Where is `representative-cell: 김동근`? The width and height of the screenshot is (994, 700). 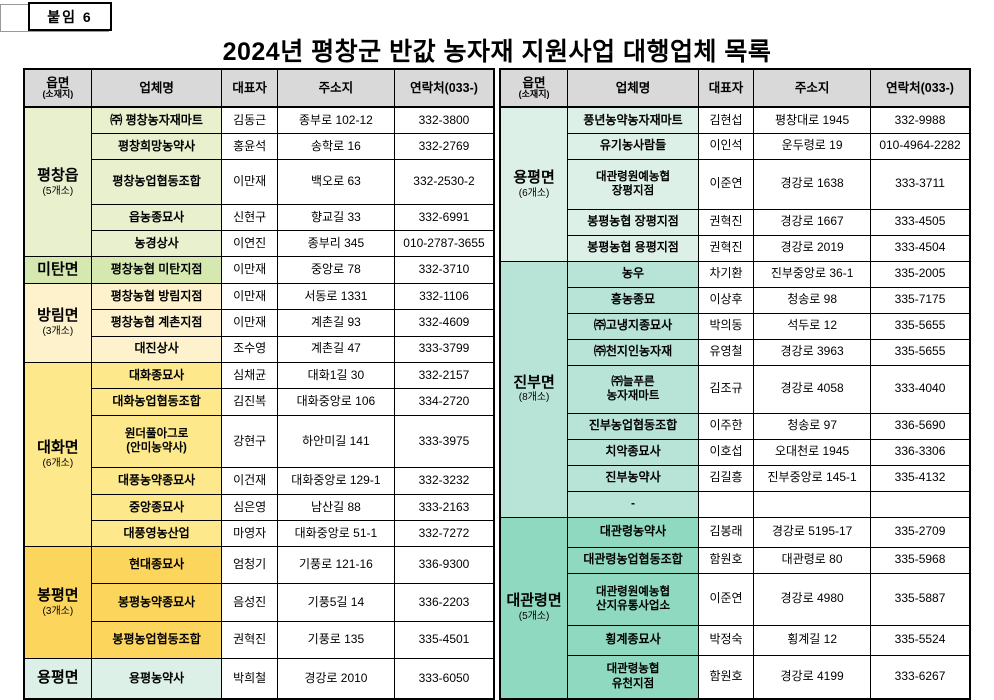 representative-cell: 김동근 is located at coordinates (249, 120).